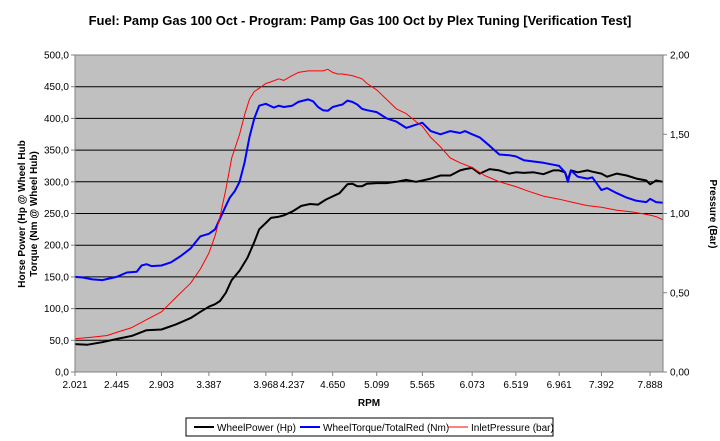  What do you see at coordinates (472, 385) in the screenshot?
I see `x-tick-label: 6.073` at bounding box center [472, 385].